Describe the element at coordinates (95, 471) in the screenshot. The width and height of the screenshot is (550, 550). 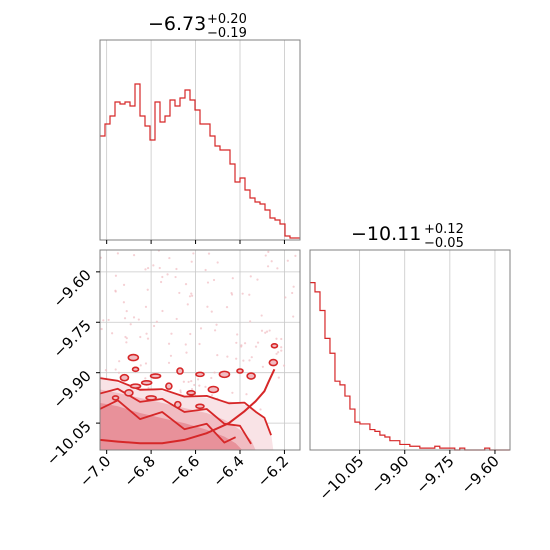
I see `joint-x-tick-label: −7.0` at that location.